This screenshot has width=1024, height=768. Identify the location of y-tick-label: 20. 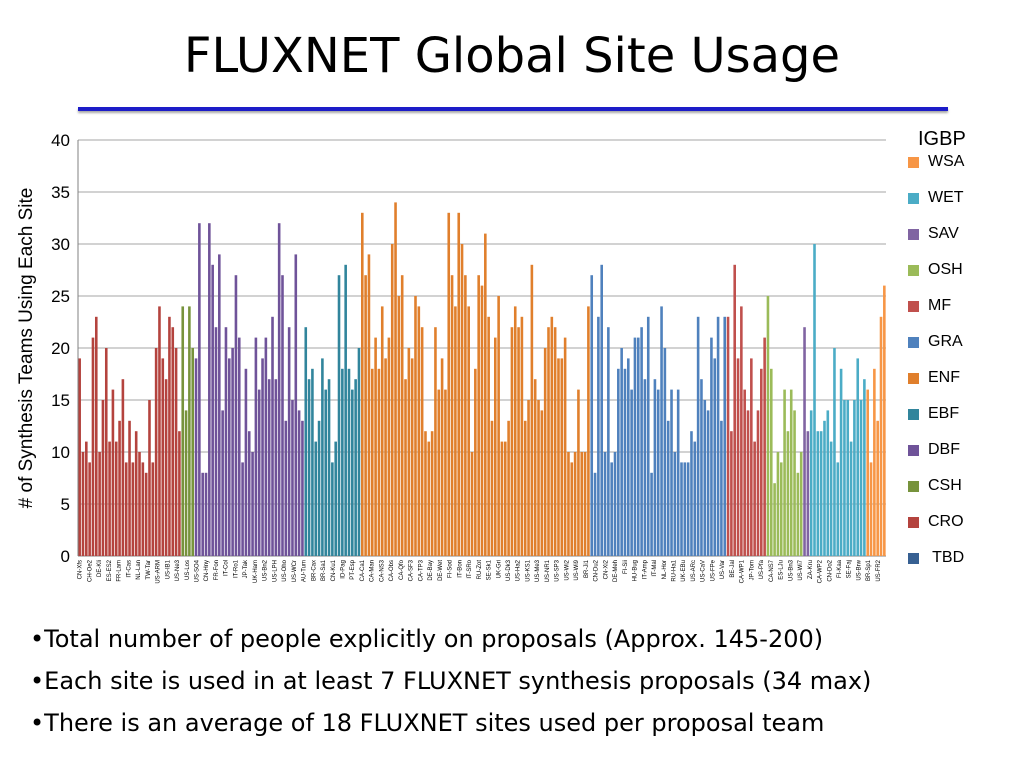
(60, 348).